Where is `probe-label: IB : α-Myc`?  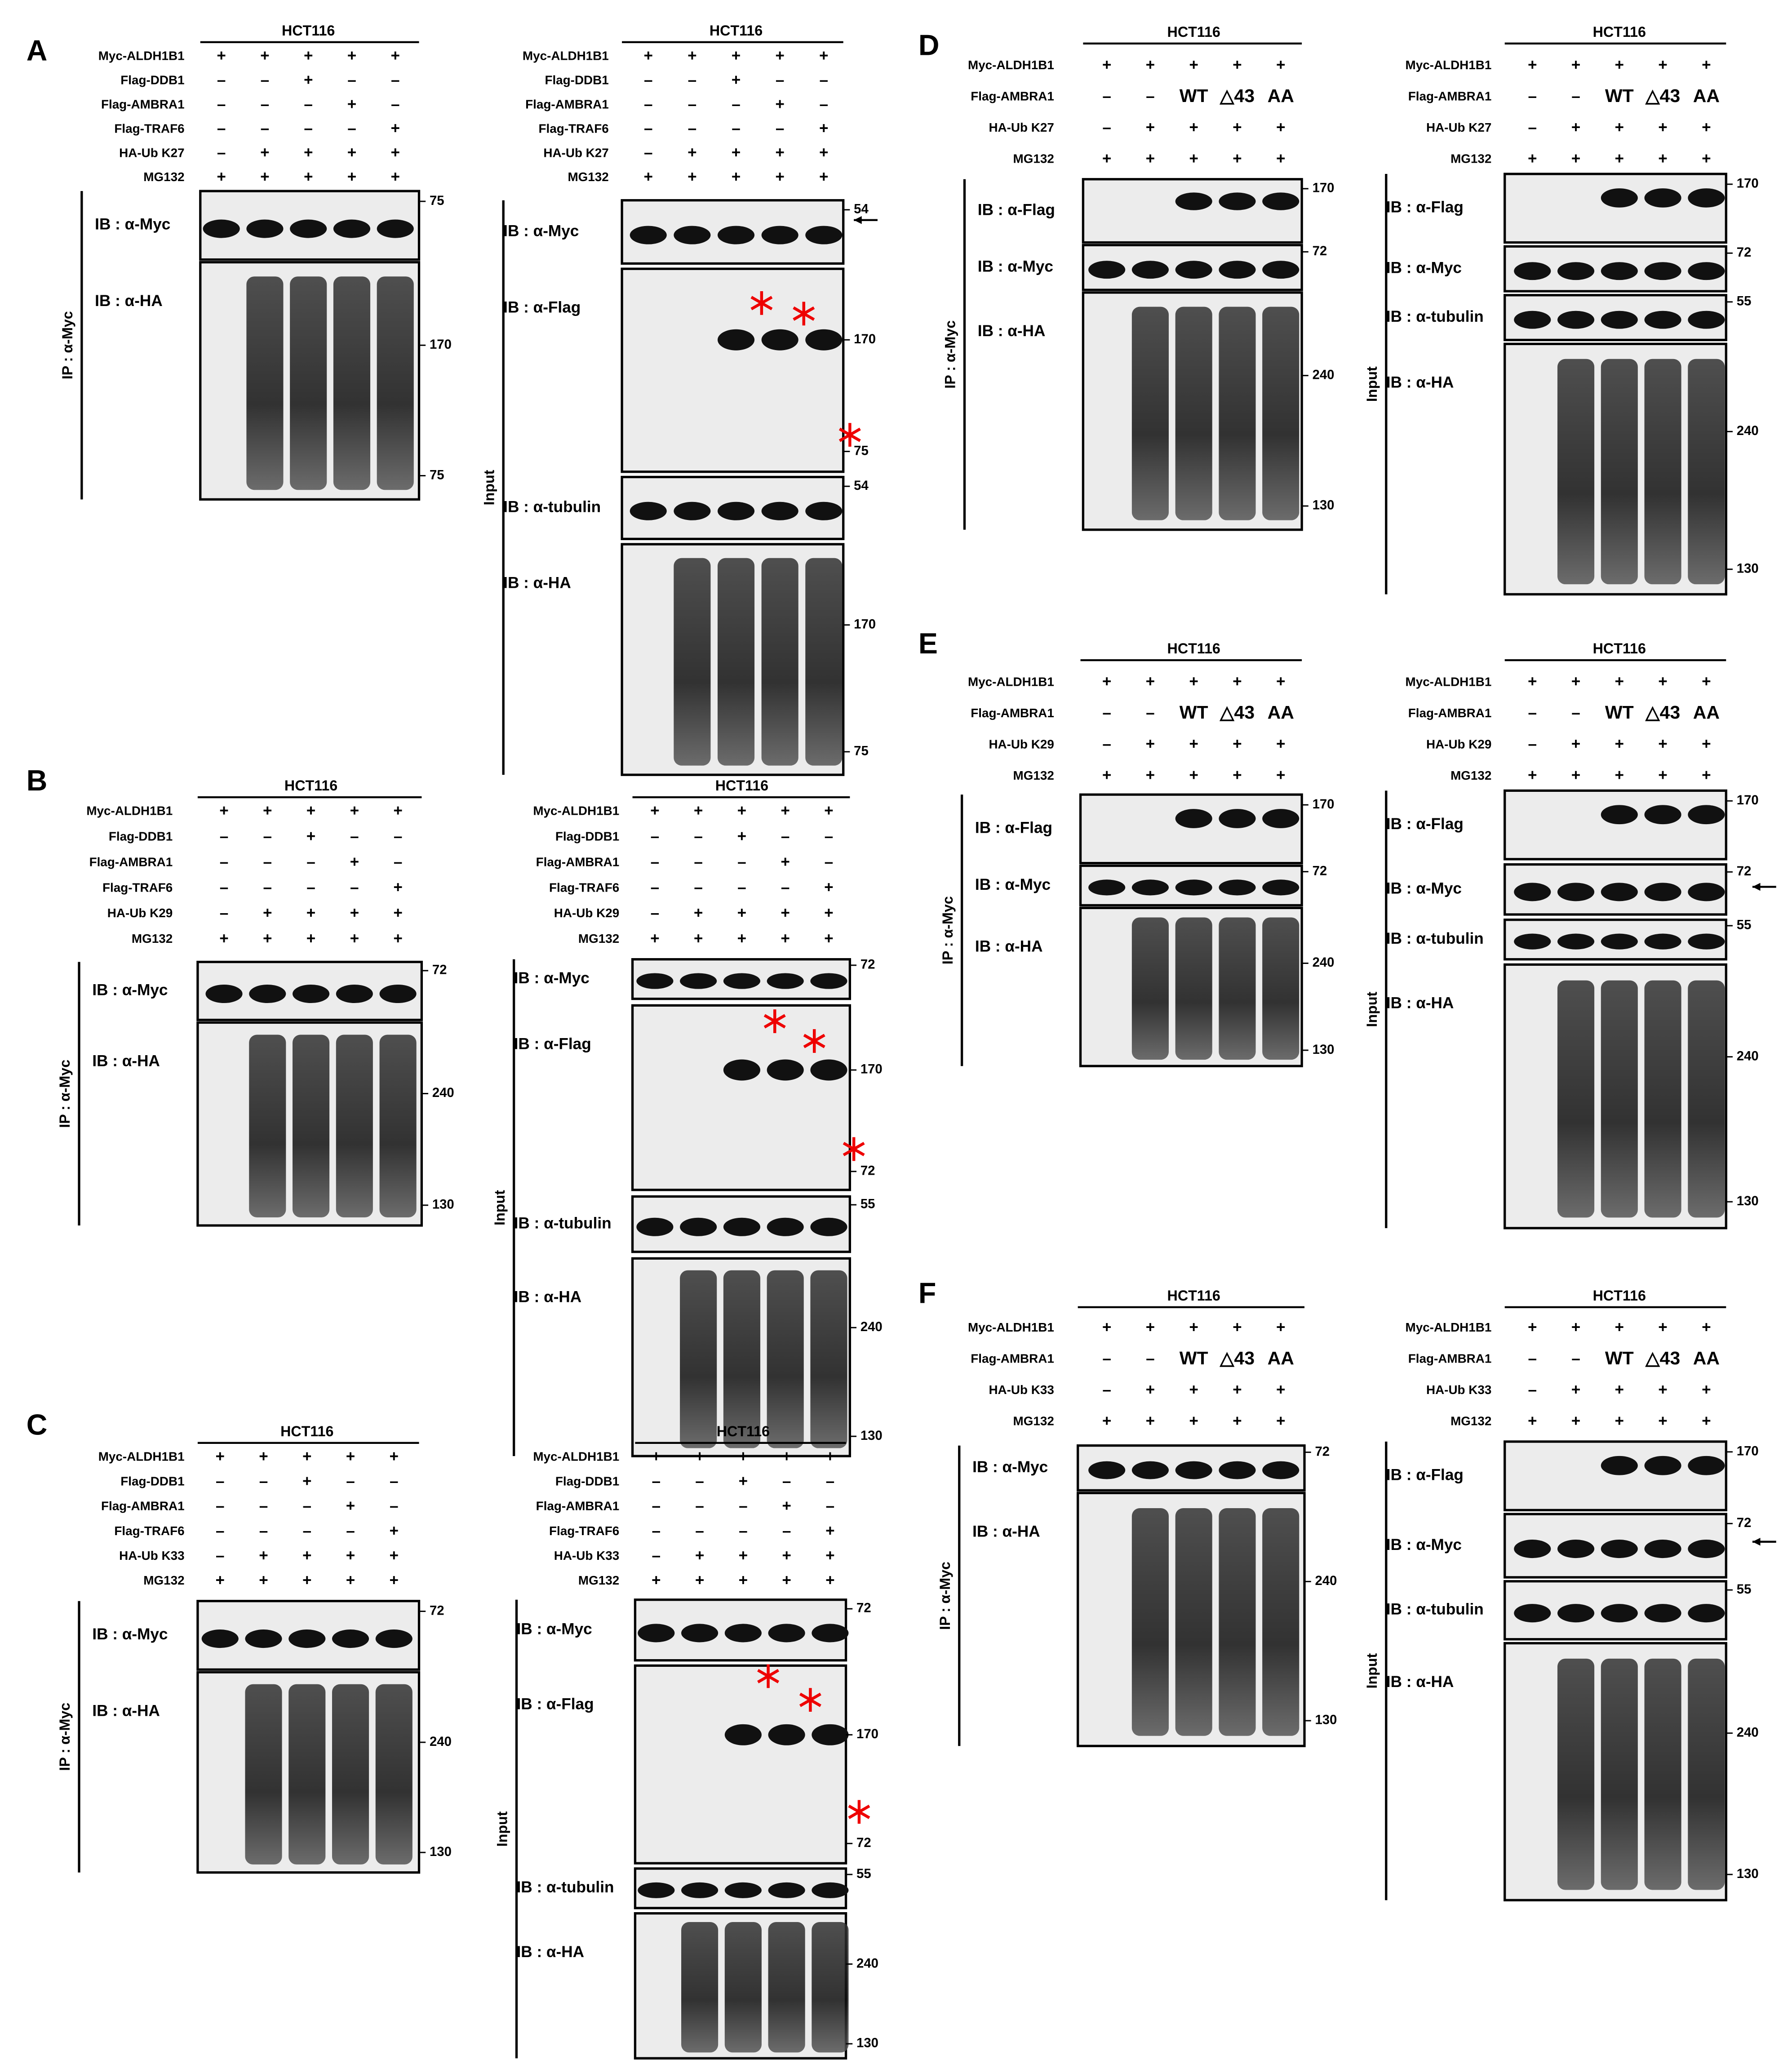 probe-label: IB : α-Myc is located at coordinates (1015, 266).